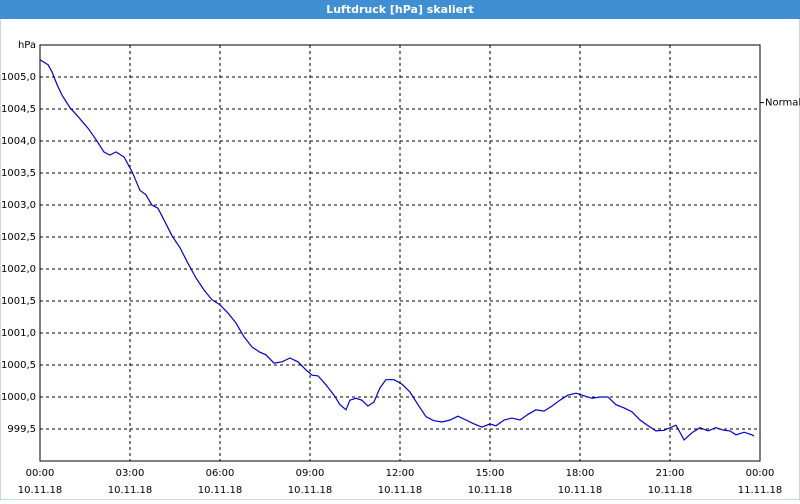 This screenshot has width=800, height=504. Describe the element at coordinates (18, 365) in the screenshot. I see `y-tick-label: 1000,5` at that location.